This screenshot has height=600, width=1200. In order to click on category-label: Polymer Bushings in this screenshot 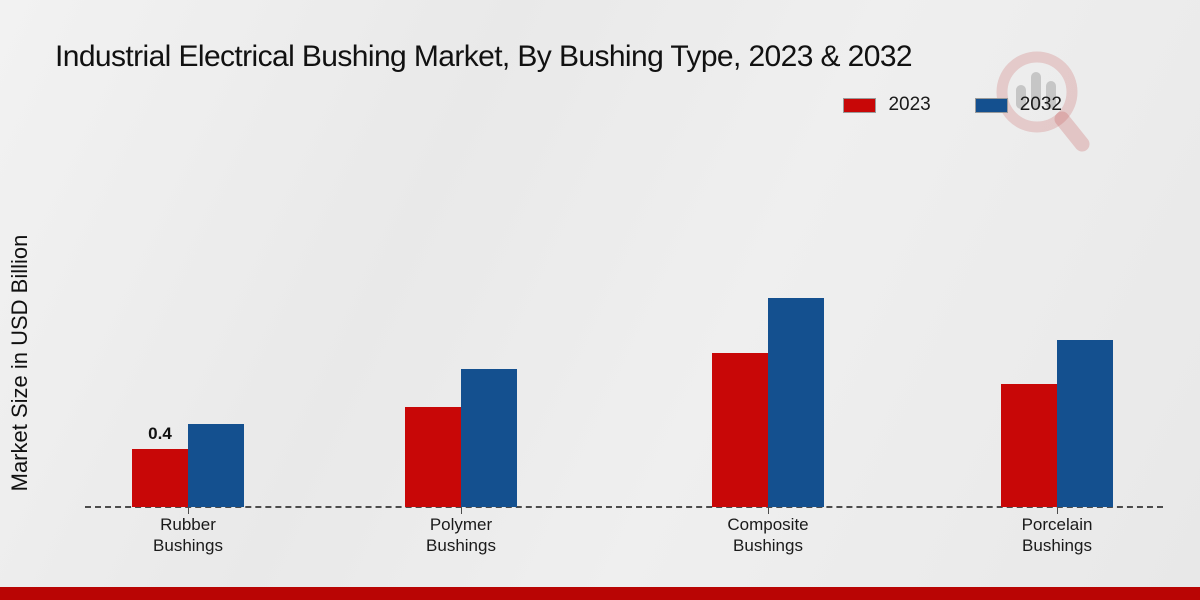, I will do `click(461, 535)`.